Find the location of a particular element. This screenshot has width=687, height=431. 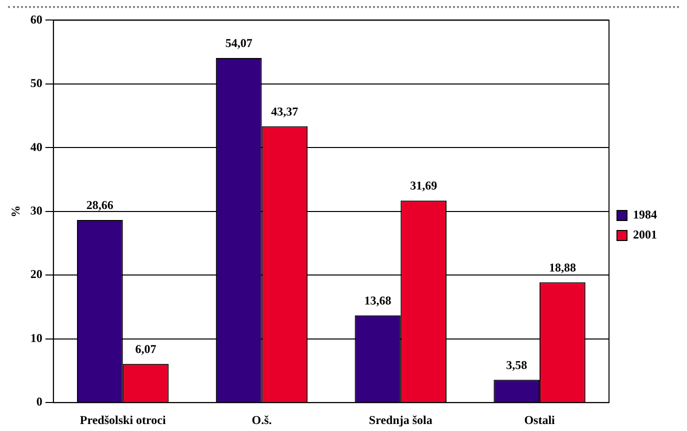

legend-label: 1984 is located at coordinates (645, 215).